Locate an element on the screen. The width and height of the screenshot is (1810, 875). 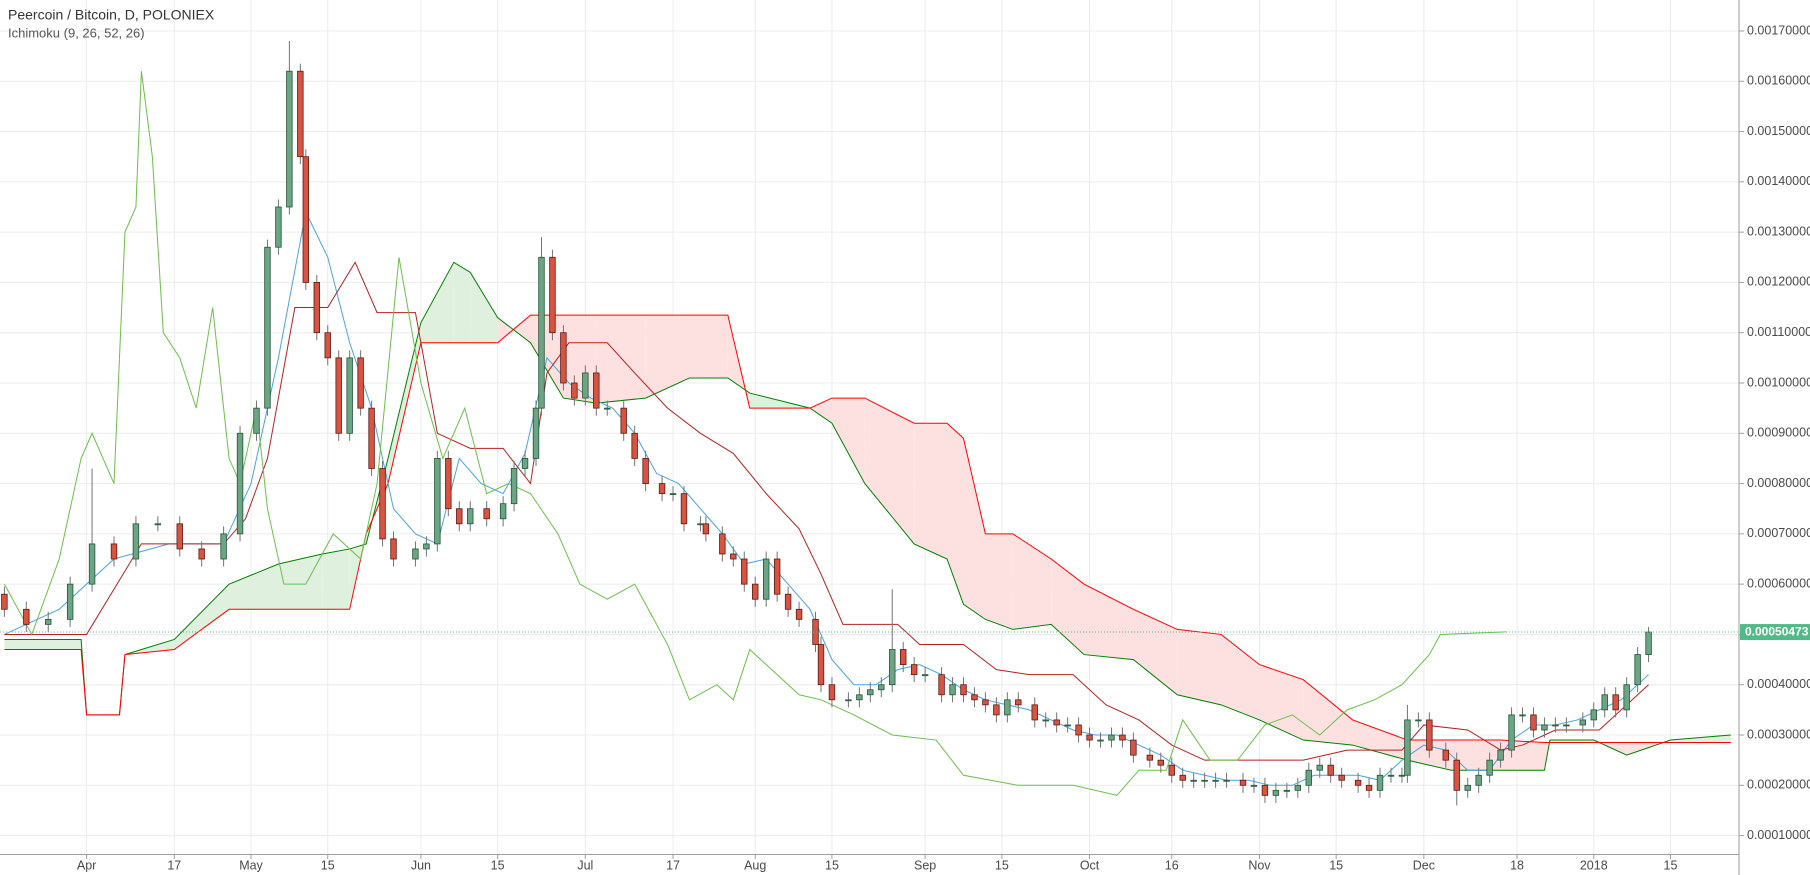
x-tick-label: Jun is located at coordinates (421, 865).